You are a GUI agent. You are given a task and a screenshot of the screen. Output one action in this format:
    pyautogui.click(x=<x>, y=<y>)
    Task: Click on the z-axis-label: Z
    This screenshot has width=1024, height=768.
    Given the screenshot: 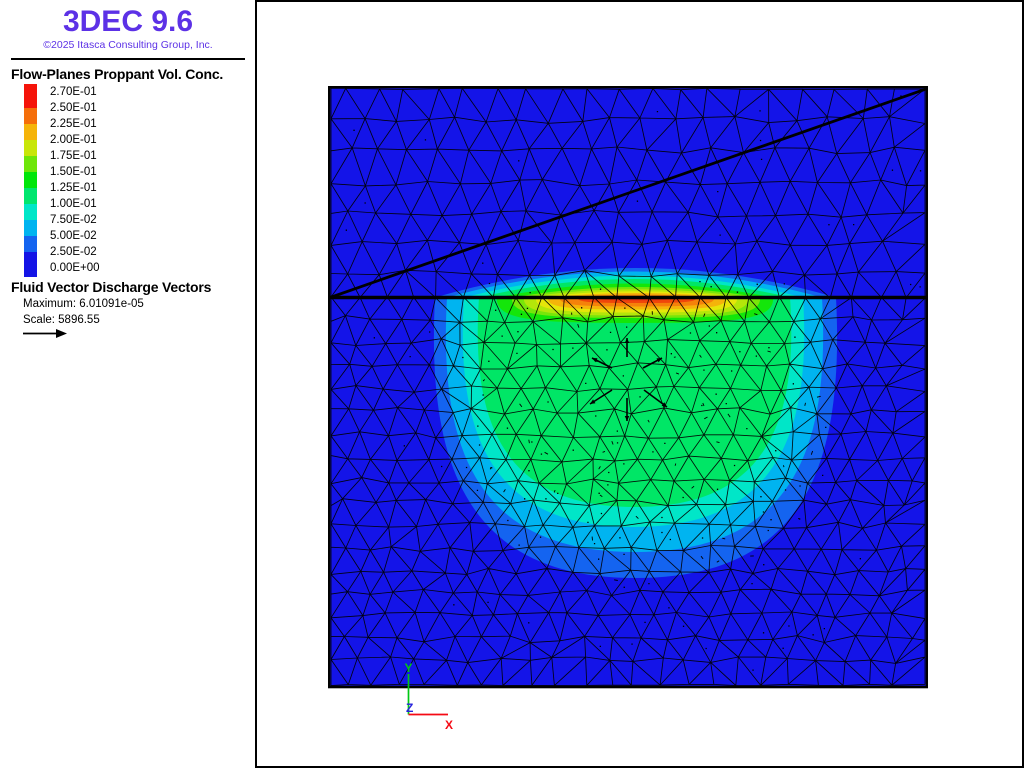 What is the action you would take?
    pyautogui.click(x=409, y=708)
    